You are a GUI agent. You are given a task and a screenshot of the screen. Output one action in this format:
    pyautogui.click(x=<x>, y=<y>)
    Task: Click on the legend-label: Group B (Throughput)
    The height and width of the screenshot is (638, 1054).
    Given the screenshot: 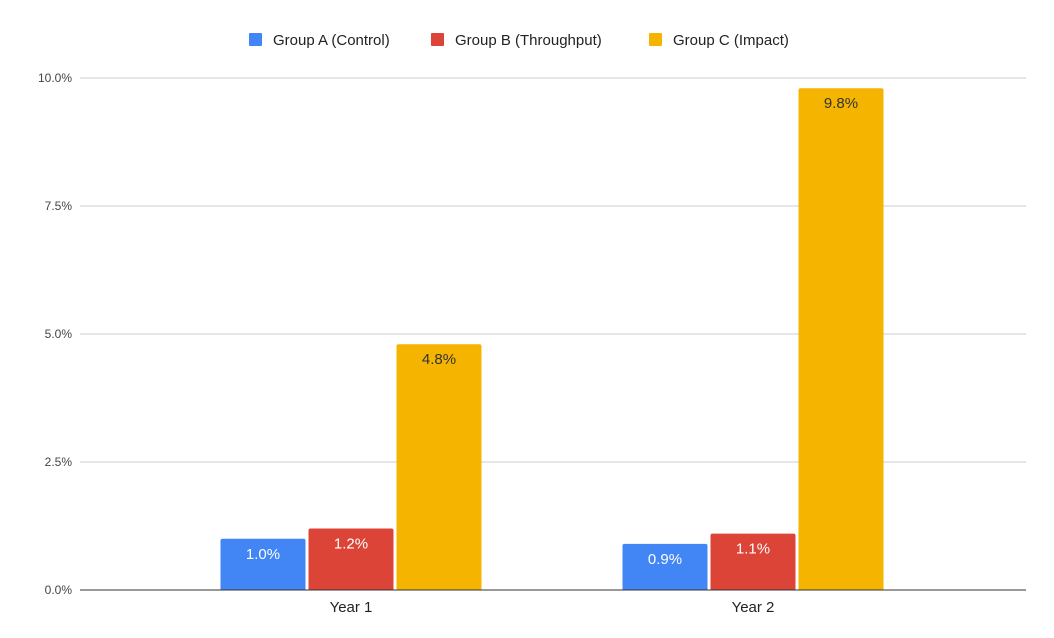 What is the action you would take?
    pyautogui.click(x=528, y=40)
    